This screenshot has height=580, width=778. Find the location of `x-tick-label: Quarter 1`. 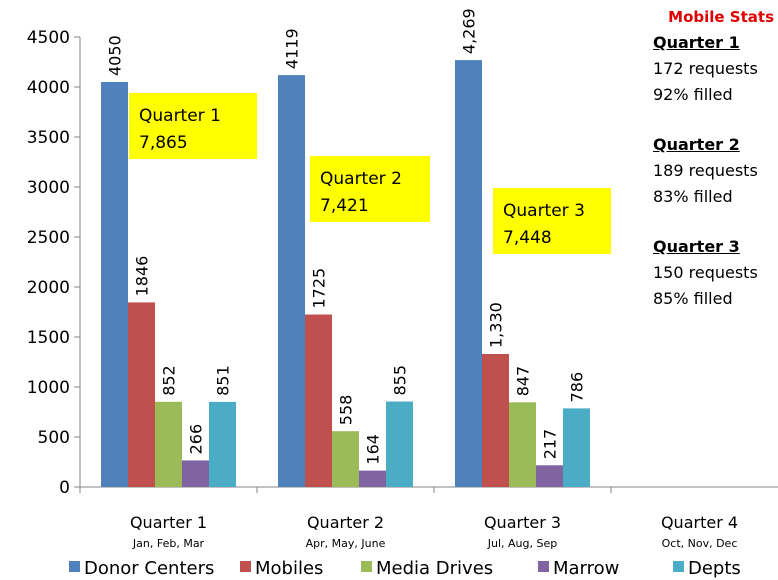

x-tick-label: Quarter 1 is located at coordinates (168, 522).